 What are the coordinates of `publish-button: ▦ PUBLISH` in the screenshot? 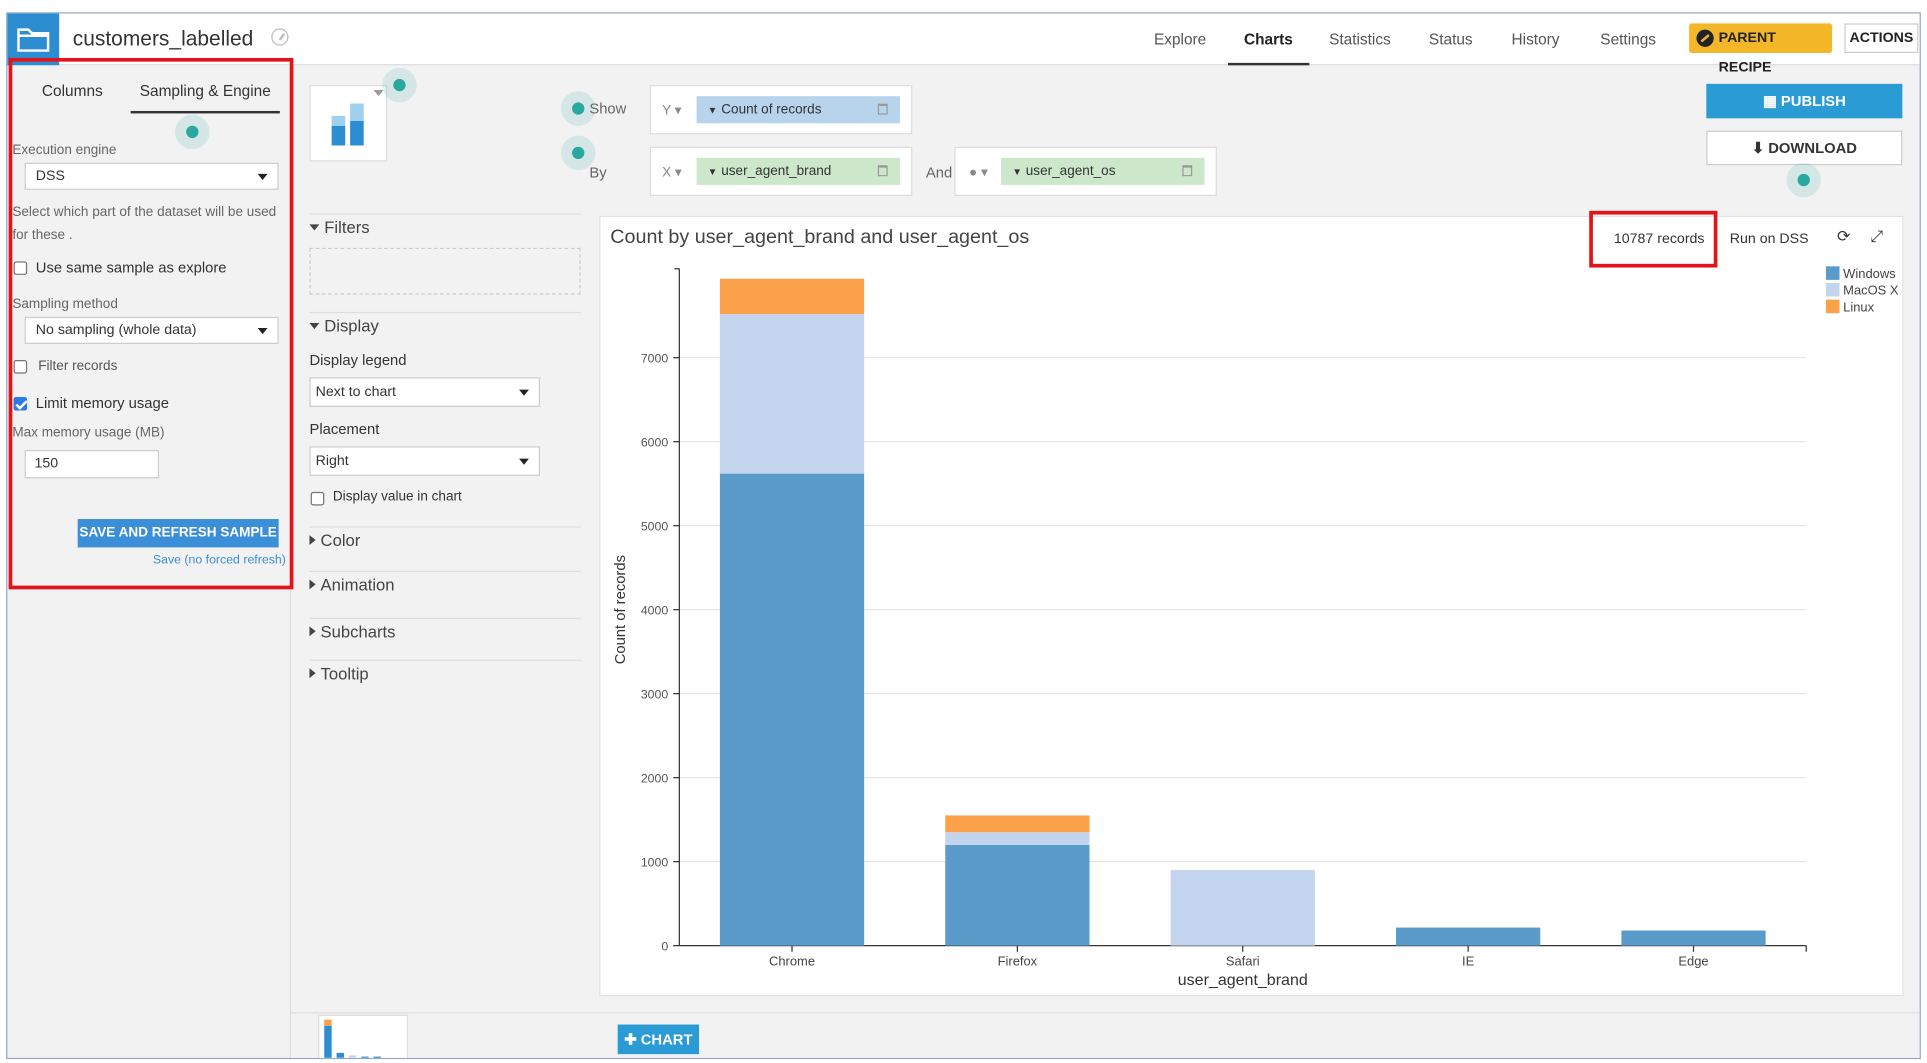 It's located at (1804, 101).